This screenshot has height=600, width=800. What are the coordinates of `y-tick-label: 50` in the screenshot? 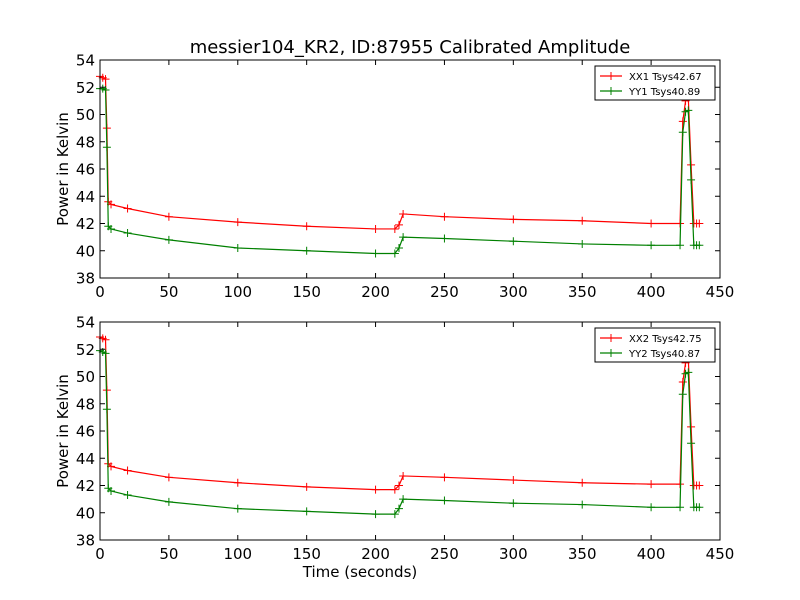 It's located at (85, 115).